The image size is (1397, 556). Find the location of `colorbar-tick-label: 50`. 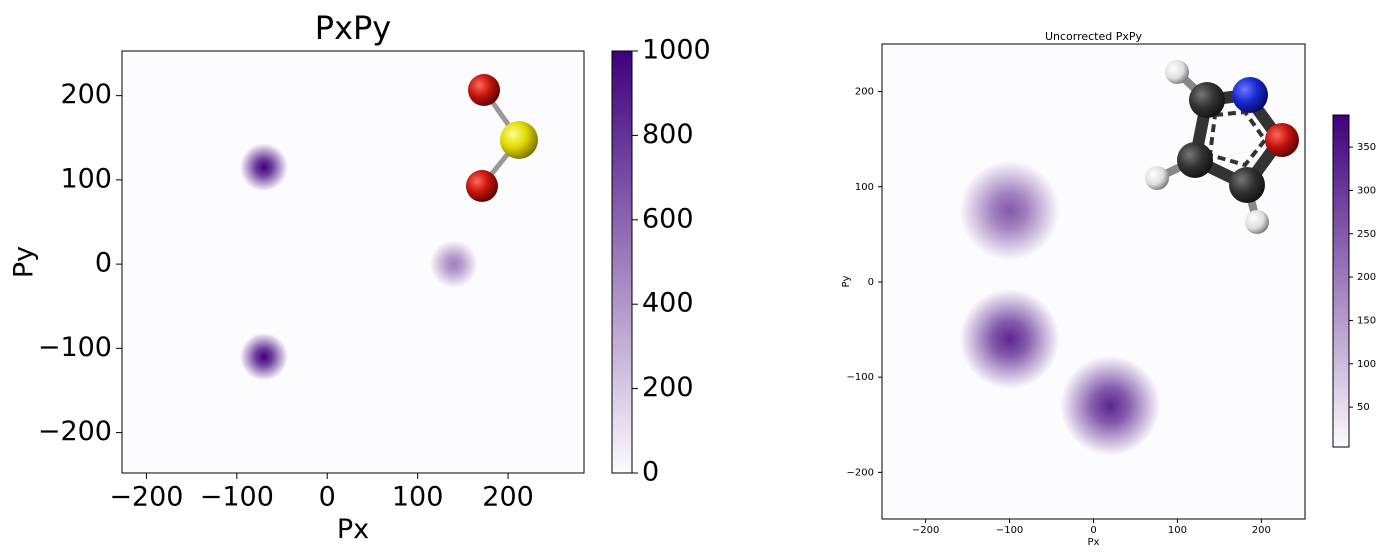

colorbar-tick-label: 50 is located at coordinates (1363, 407).